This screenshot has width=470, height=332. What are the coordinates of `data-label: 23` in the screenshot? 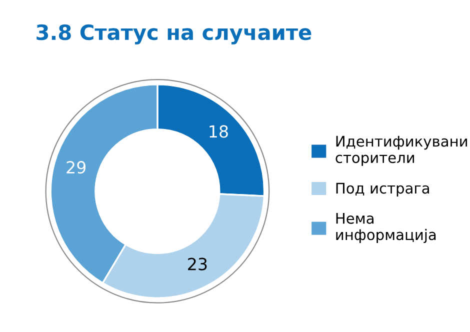 It's located at (197, 264).